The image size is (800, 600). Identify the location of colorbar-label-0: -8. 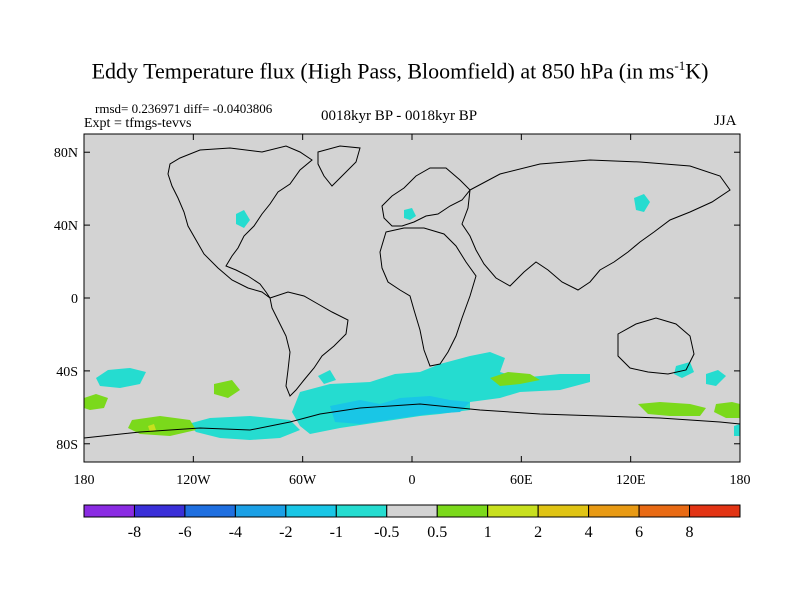
(134, 532).